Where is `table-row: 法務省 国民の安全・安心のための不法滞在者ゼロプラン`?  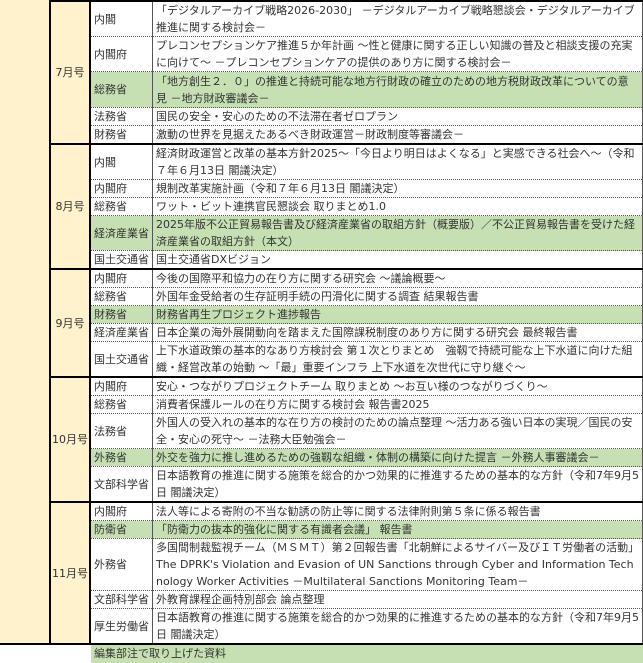
table-row: 法務省 国民の安全・安心のための不法滞在者ゼロプラン is located at coordinates (347, 116).